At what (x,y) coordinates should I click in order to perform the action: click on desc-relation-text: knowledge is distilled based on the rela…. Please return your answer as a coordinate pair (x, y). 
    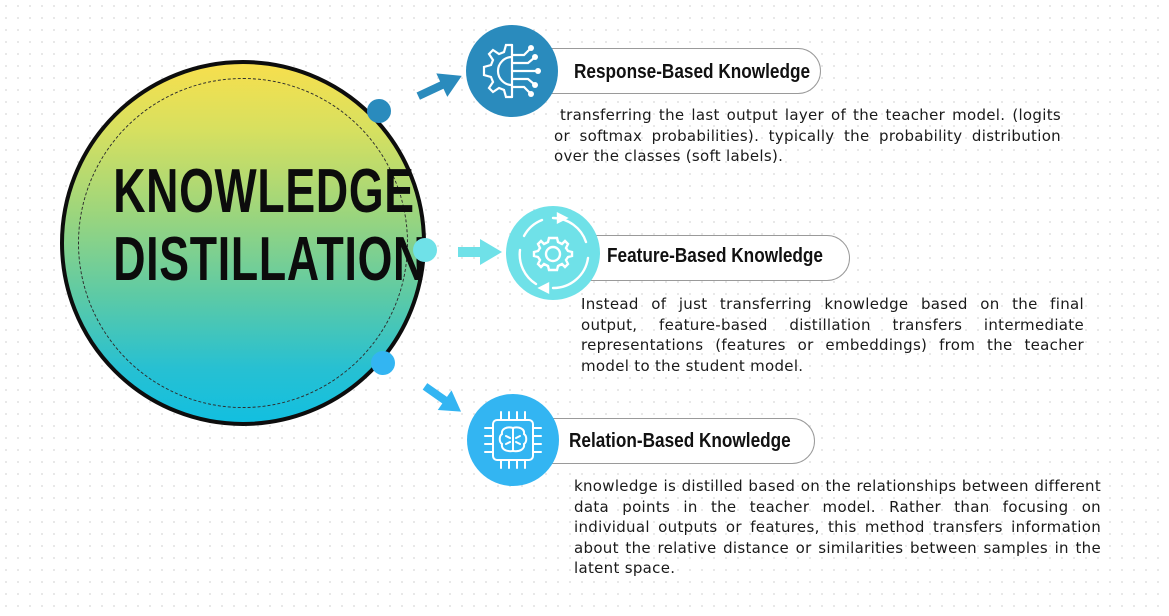
    Looking at the image, I should click on (837, 527).